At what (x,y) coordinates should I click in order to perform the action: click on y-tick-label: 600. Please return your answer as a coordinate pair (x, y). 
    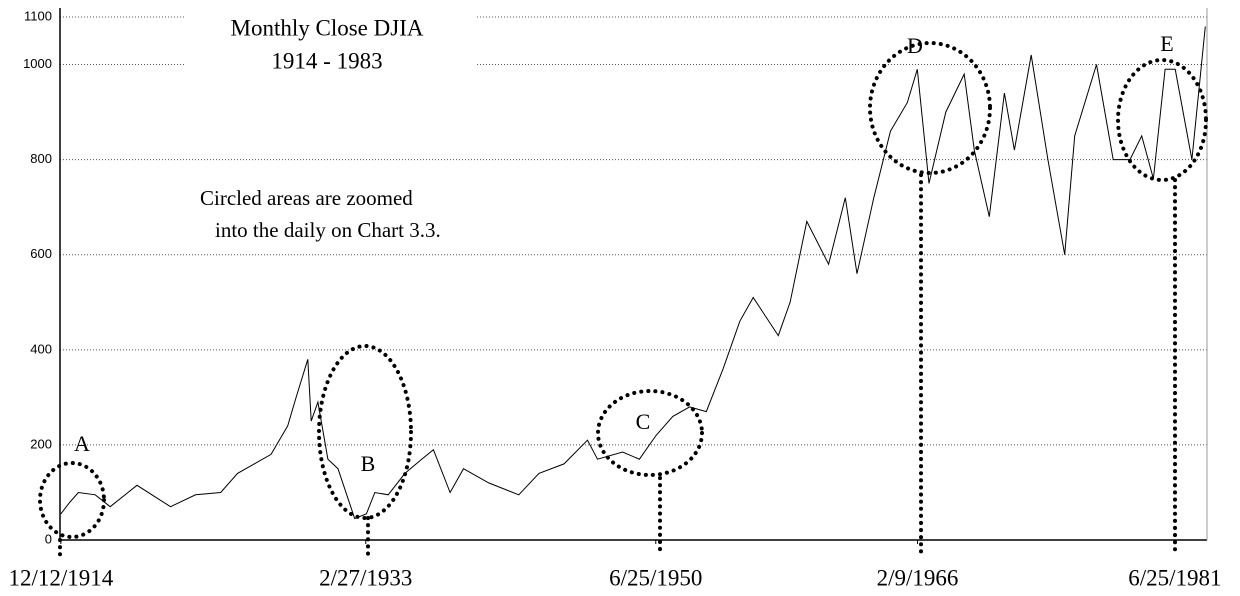
    Looking at the image, I should click on (41, 253).